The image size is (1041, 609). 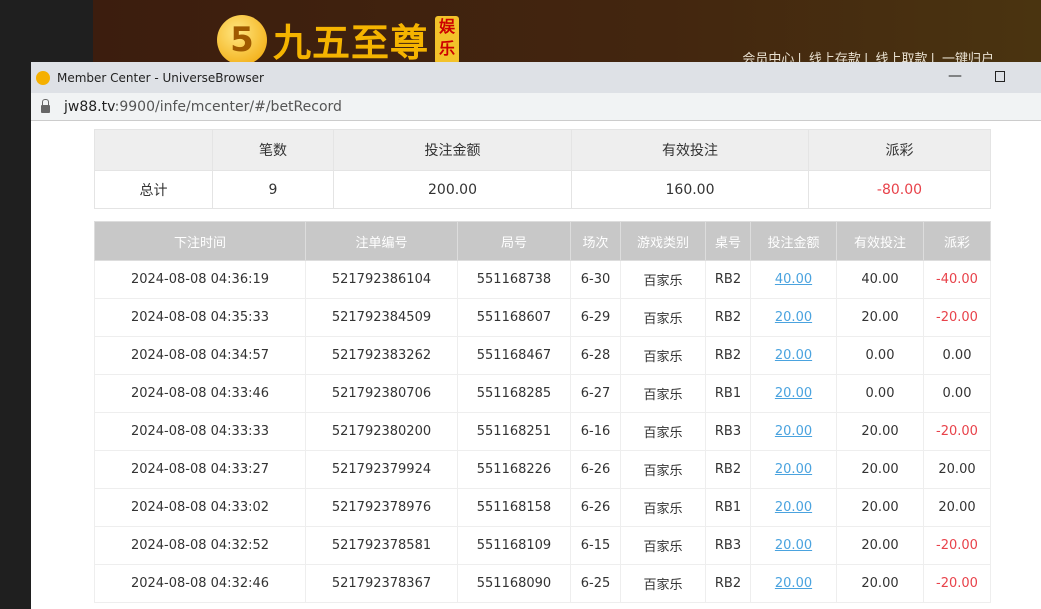 I want to click on payout: -40.00, so click(x=957, y=279).